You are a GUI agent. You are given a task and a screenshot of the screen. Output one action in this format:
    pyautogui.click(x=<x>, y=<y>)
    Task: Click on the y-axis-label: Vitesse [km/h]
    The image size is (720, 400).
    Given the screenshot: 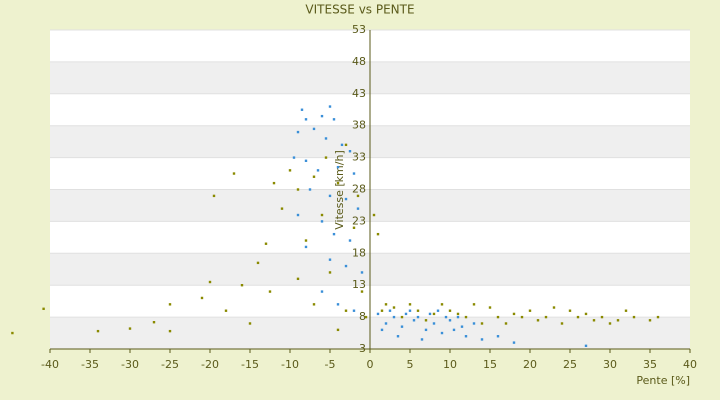 What is the action you would take?
    pyautogui.click(x=339, y=190)
    